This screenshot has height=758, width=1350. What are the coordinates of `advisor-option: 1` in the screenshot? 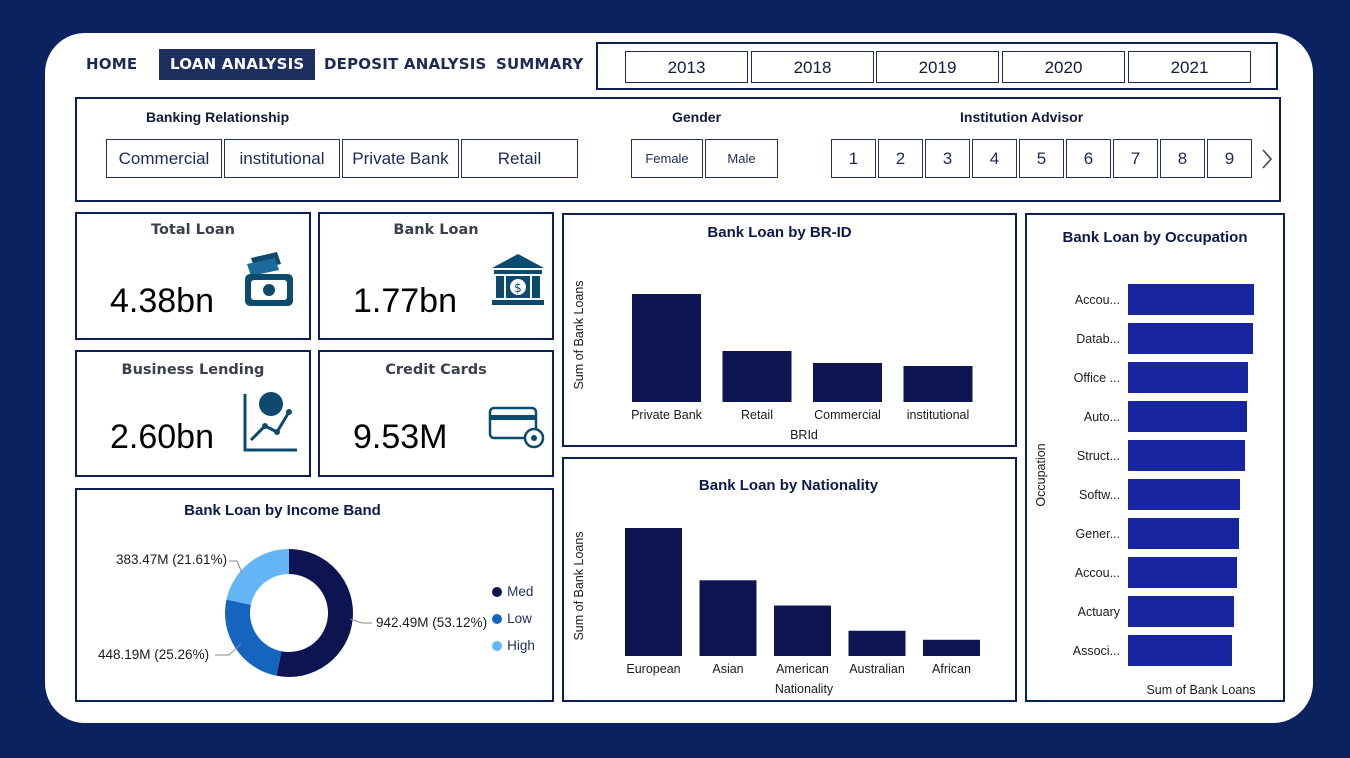 It's located at (853, 158).